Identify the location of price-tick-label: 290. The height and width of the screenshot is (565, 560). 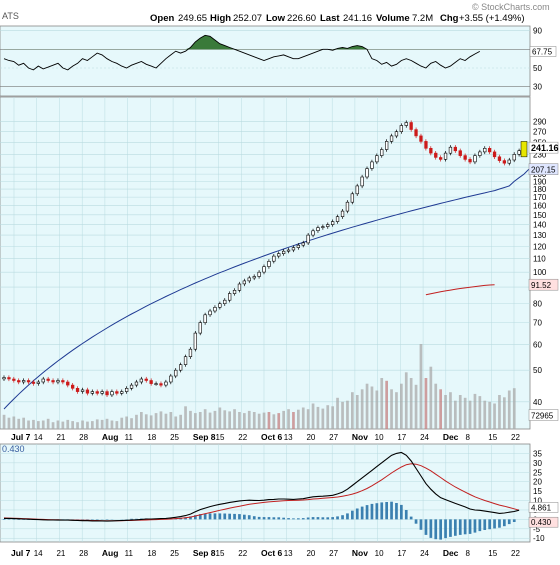
(540, 122).